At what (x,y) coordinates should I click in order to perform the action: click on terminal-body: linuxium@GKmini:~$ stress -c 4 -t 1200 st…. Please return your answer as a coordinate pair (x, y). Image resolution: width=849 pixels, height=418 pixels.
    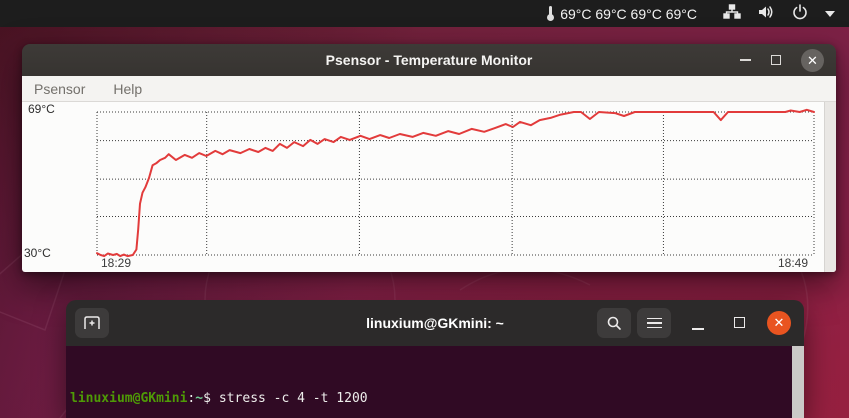
    Looking at the image, I should click on (435, 382).